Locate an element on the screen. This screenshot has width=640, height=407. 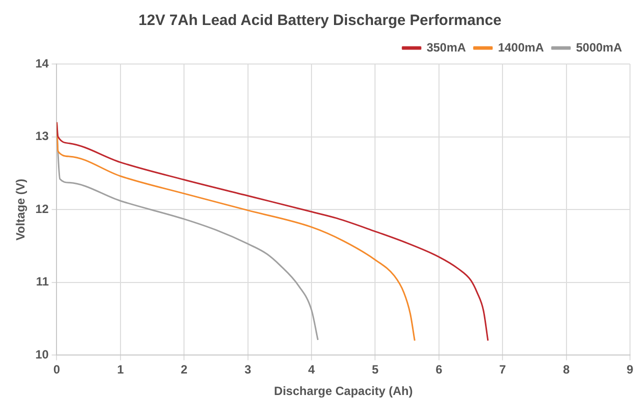
y-tick-label: 11 is located at coordinates (43, 281).